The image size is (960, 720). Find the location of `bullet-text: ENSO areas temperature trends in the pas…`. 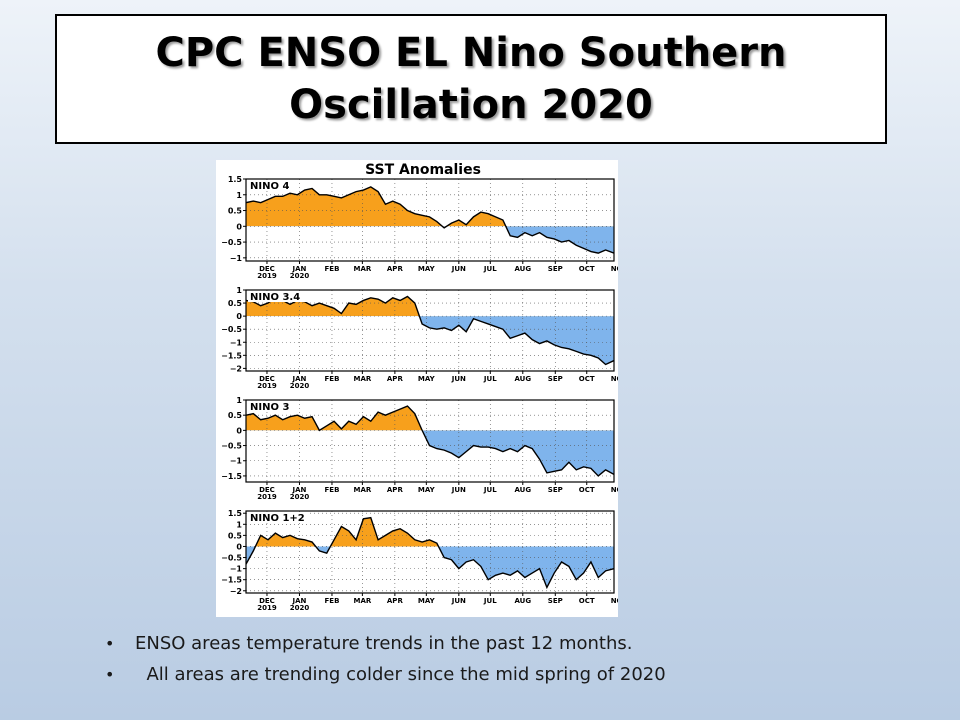

bullet-text: ENSO areas temperature trends in the pas… is located at coordinates (384, 643).